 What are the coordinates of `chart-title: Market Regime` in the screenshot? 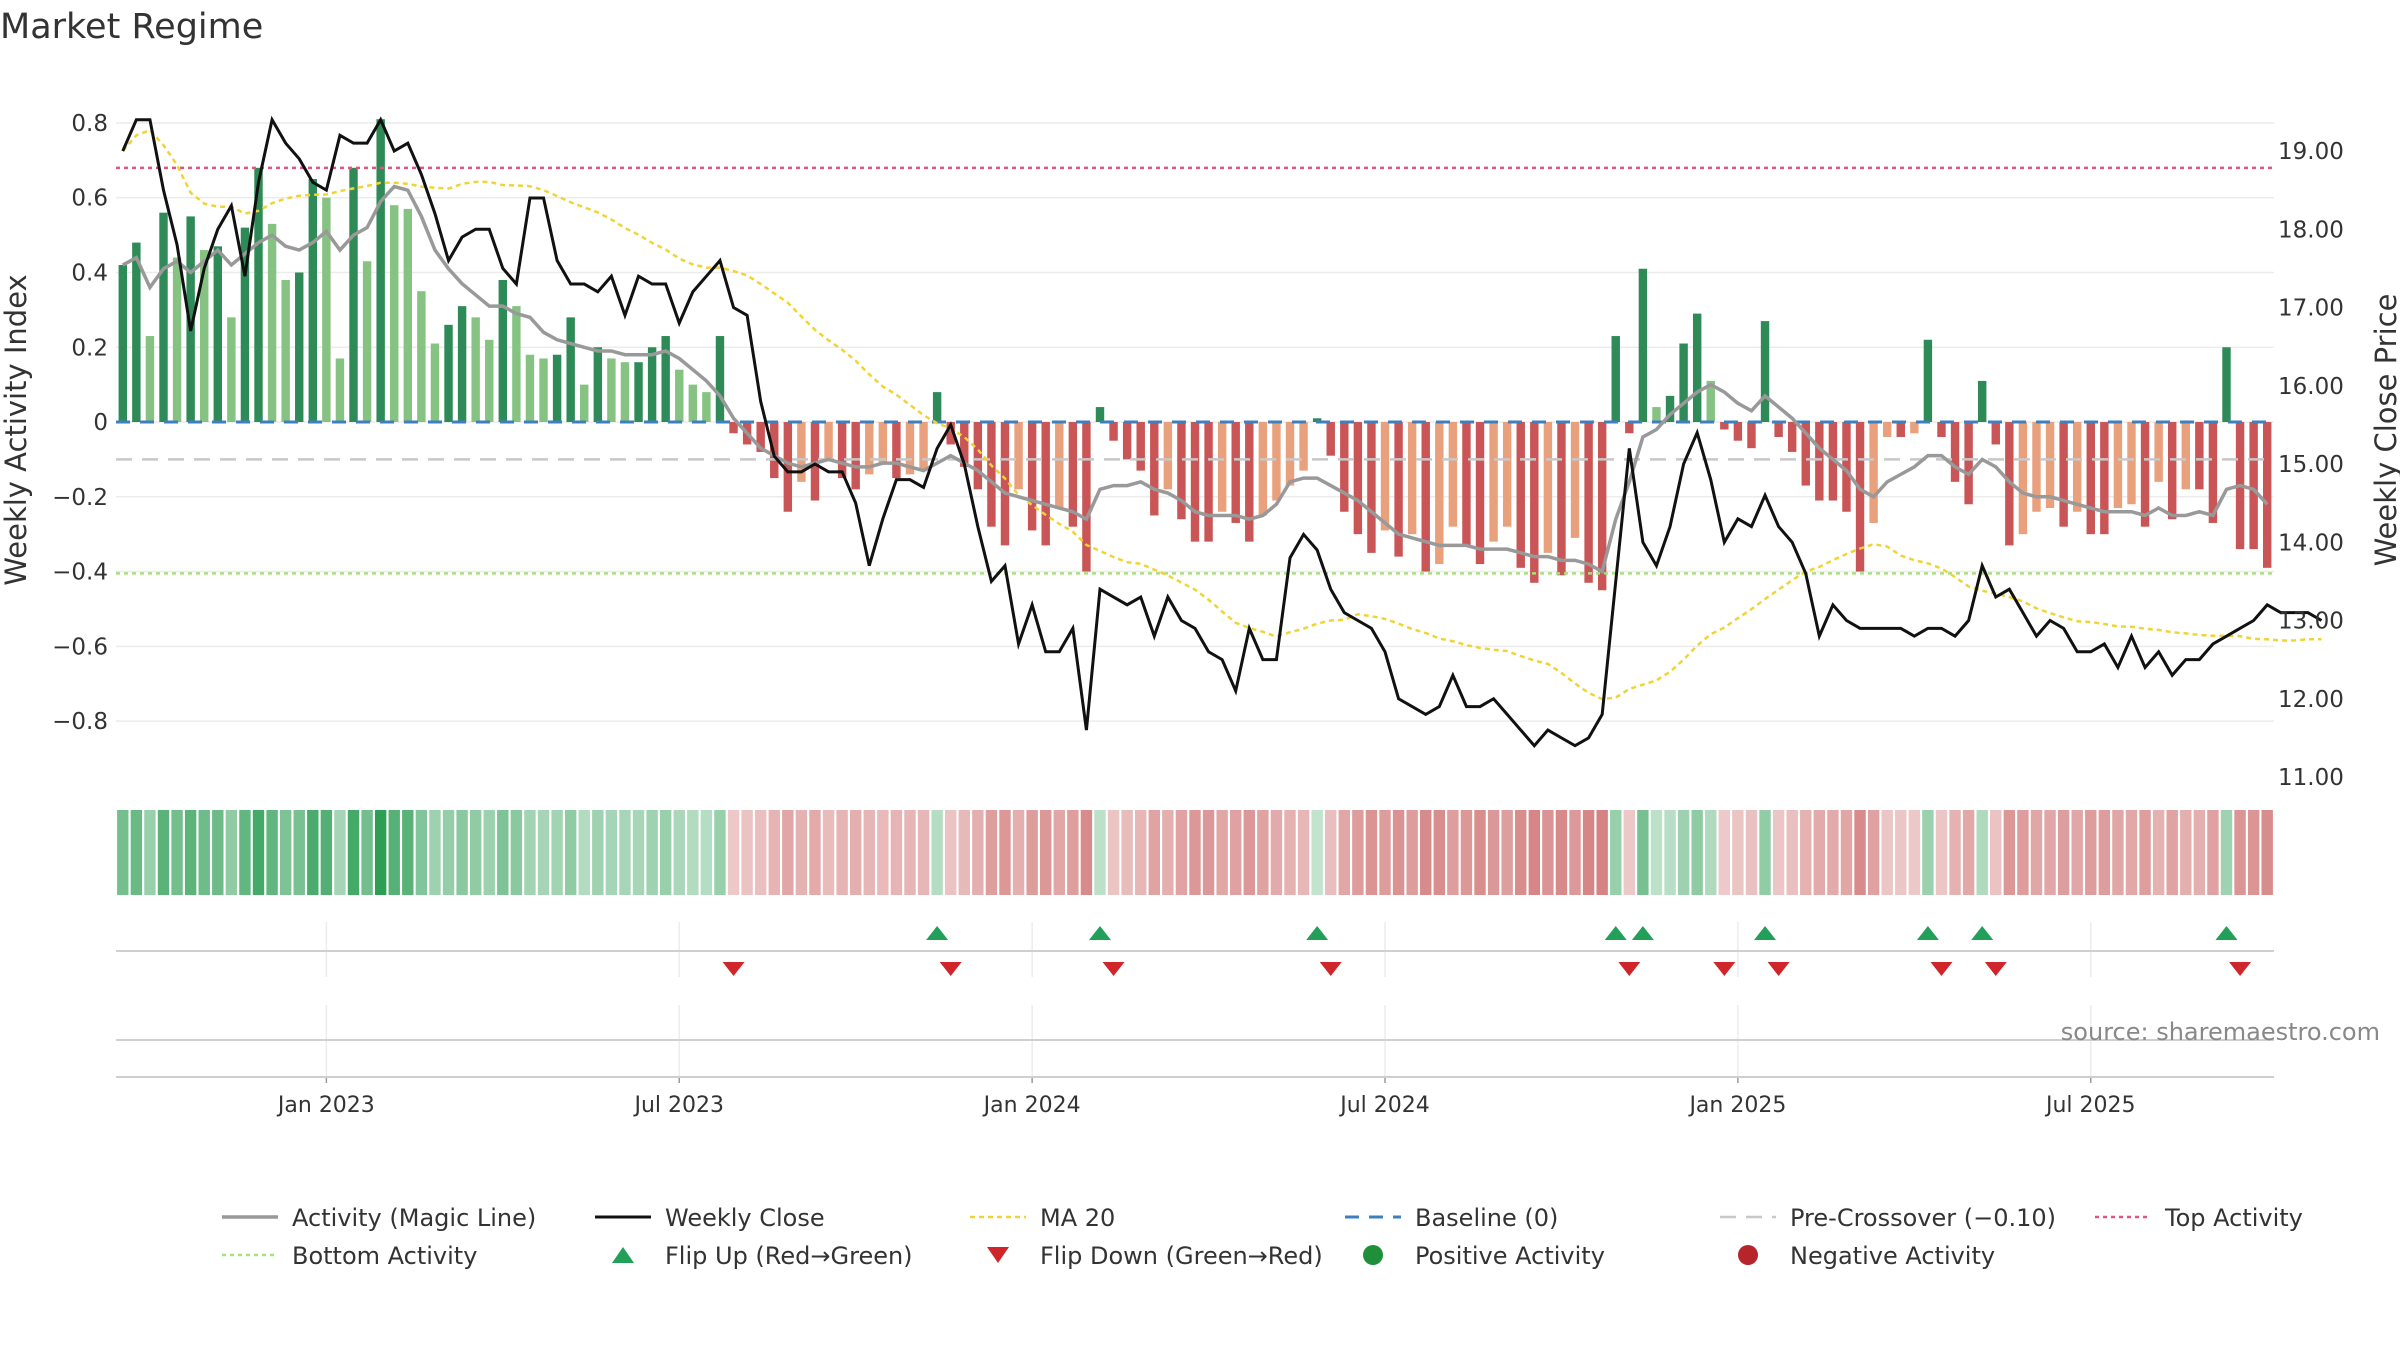 It's located at (131, 27).